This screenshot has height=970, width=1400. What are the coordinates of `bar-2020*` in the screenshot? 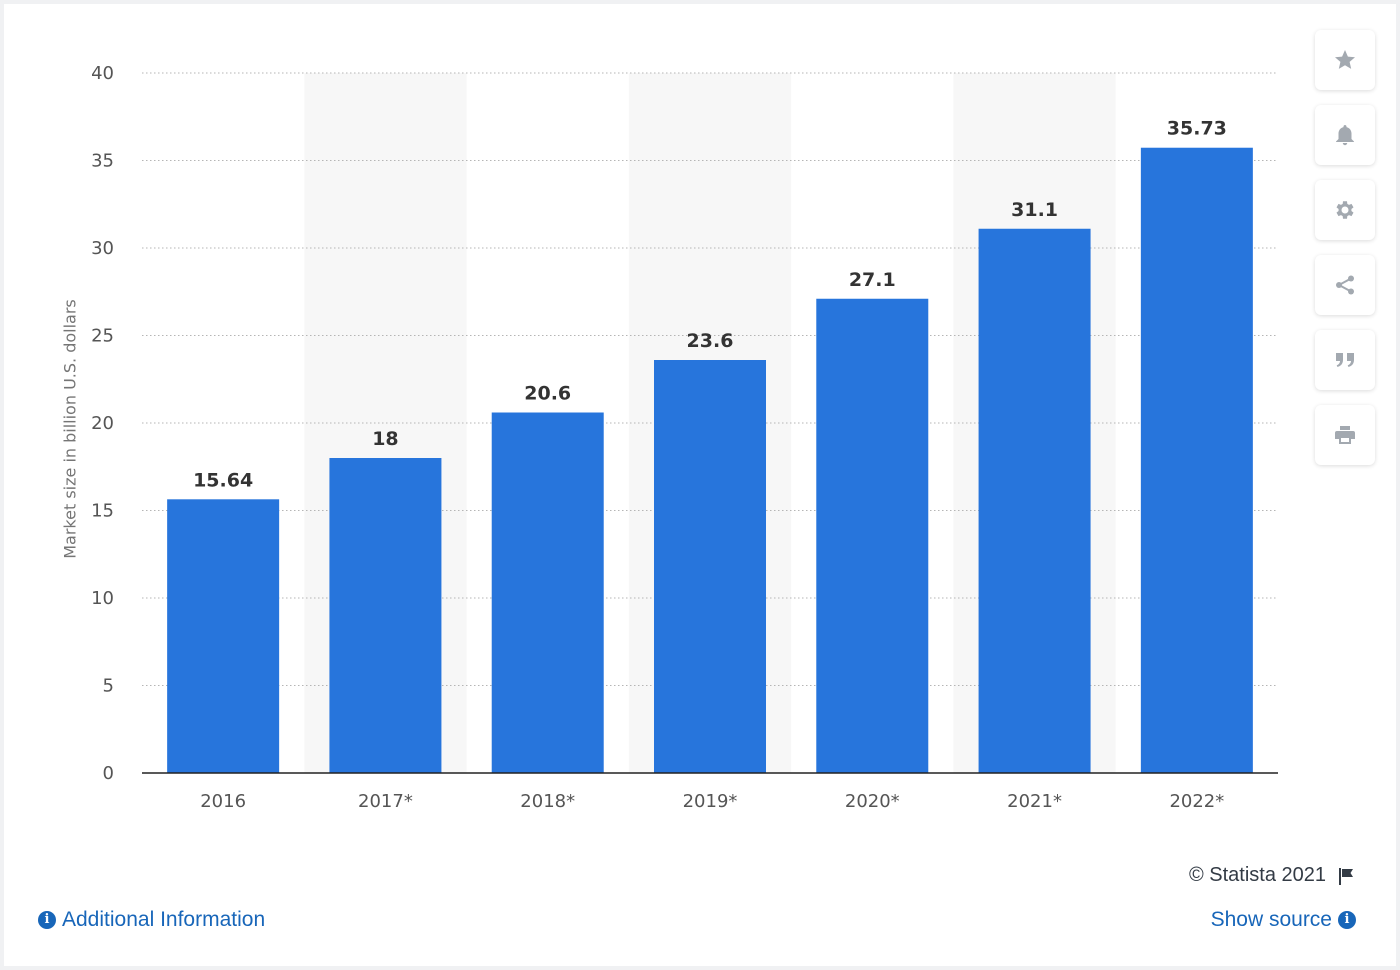 It's located at (872, 535).